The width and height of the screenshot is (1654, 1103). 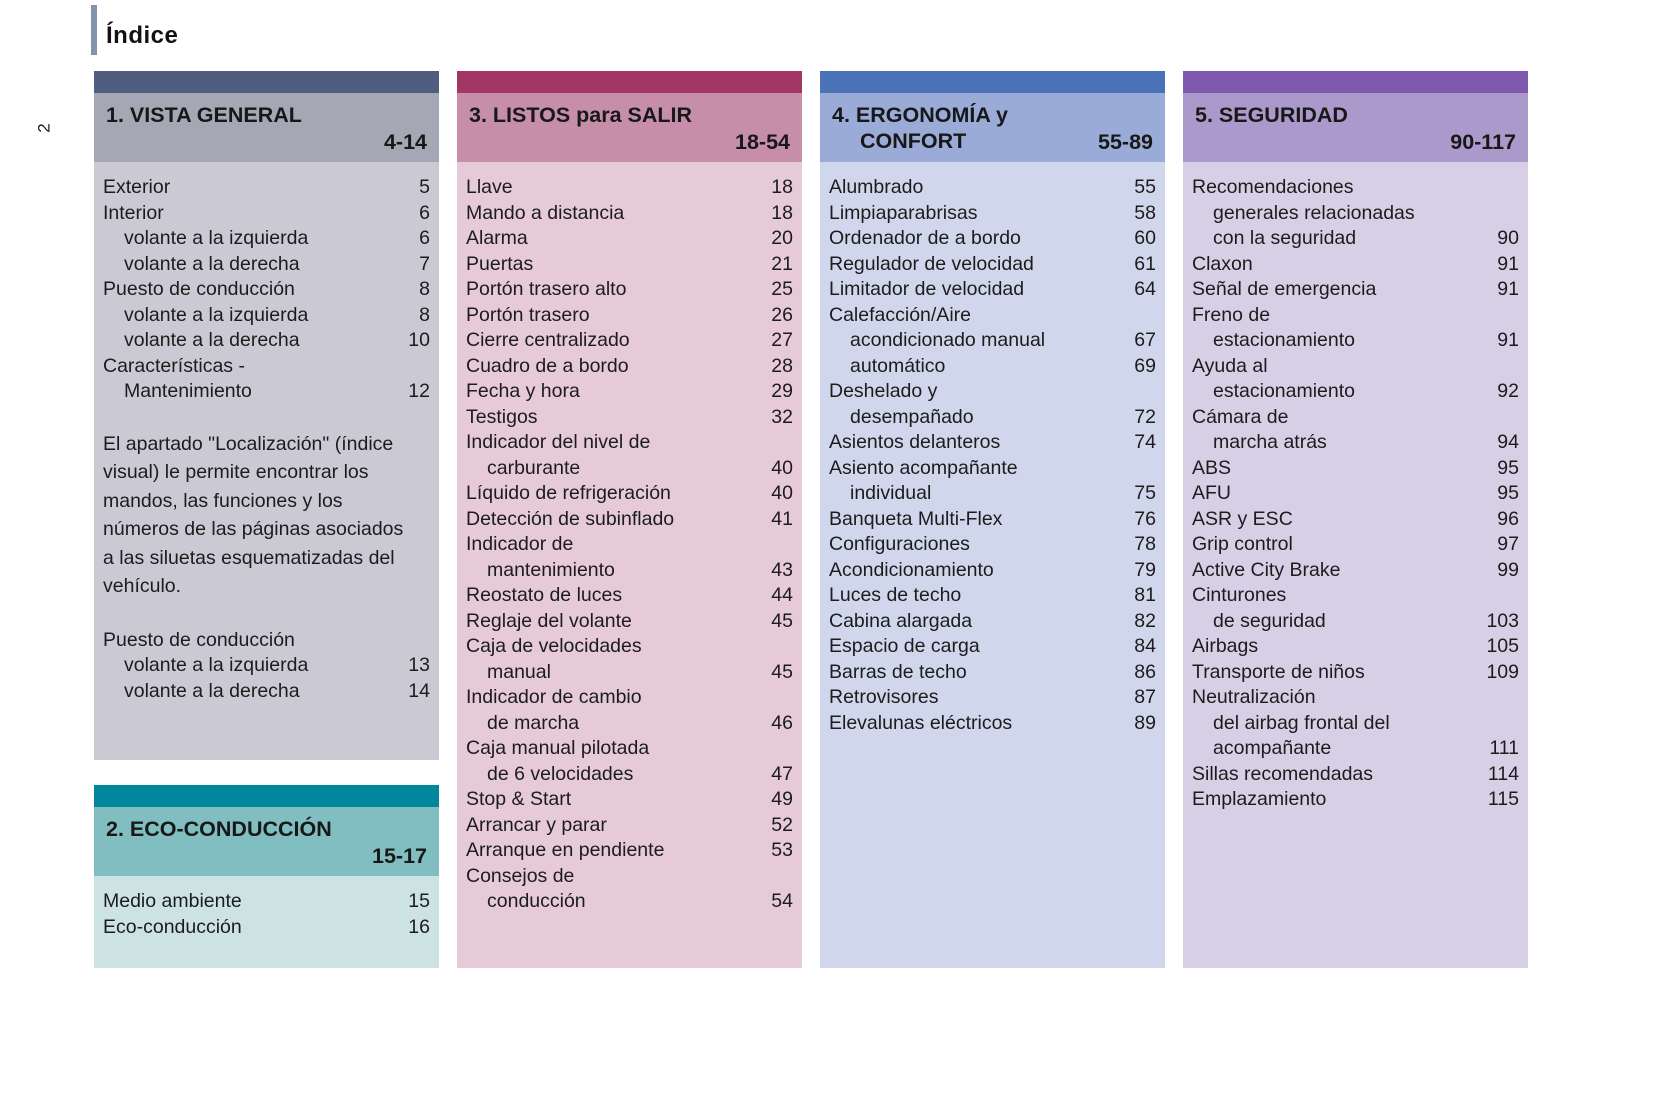 I want to click on toc-row: Airbags 105, so click(x=1355, y=647).